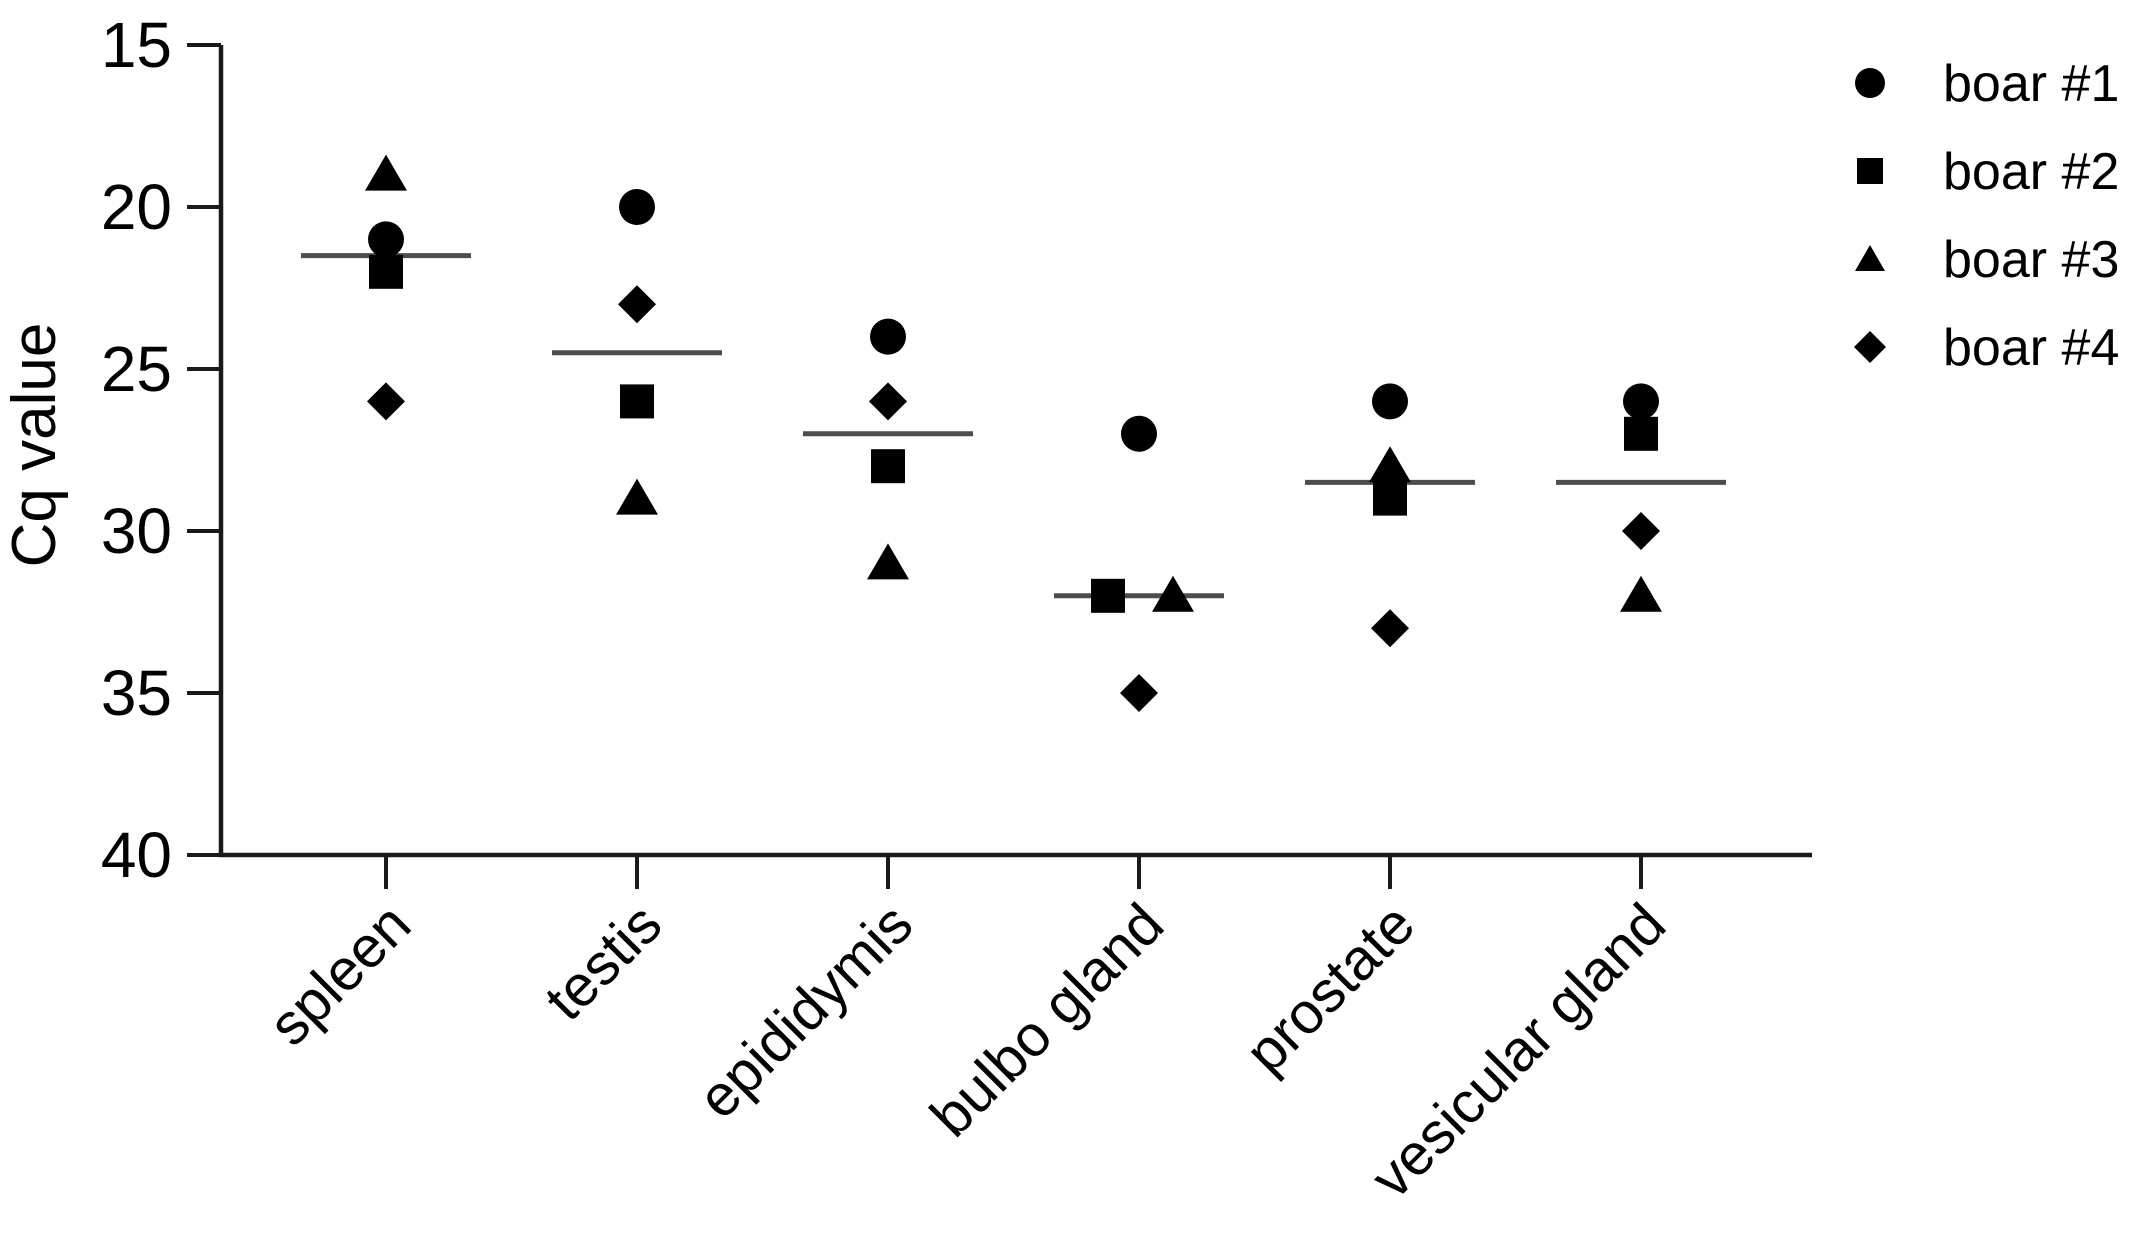 This screenshot has height=1237, width=2146. I want to click on y-tick-label: 30, so click(136, 531).